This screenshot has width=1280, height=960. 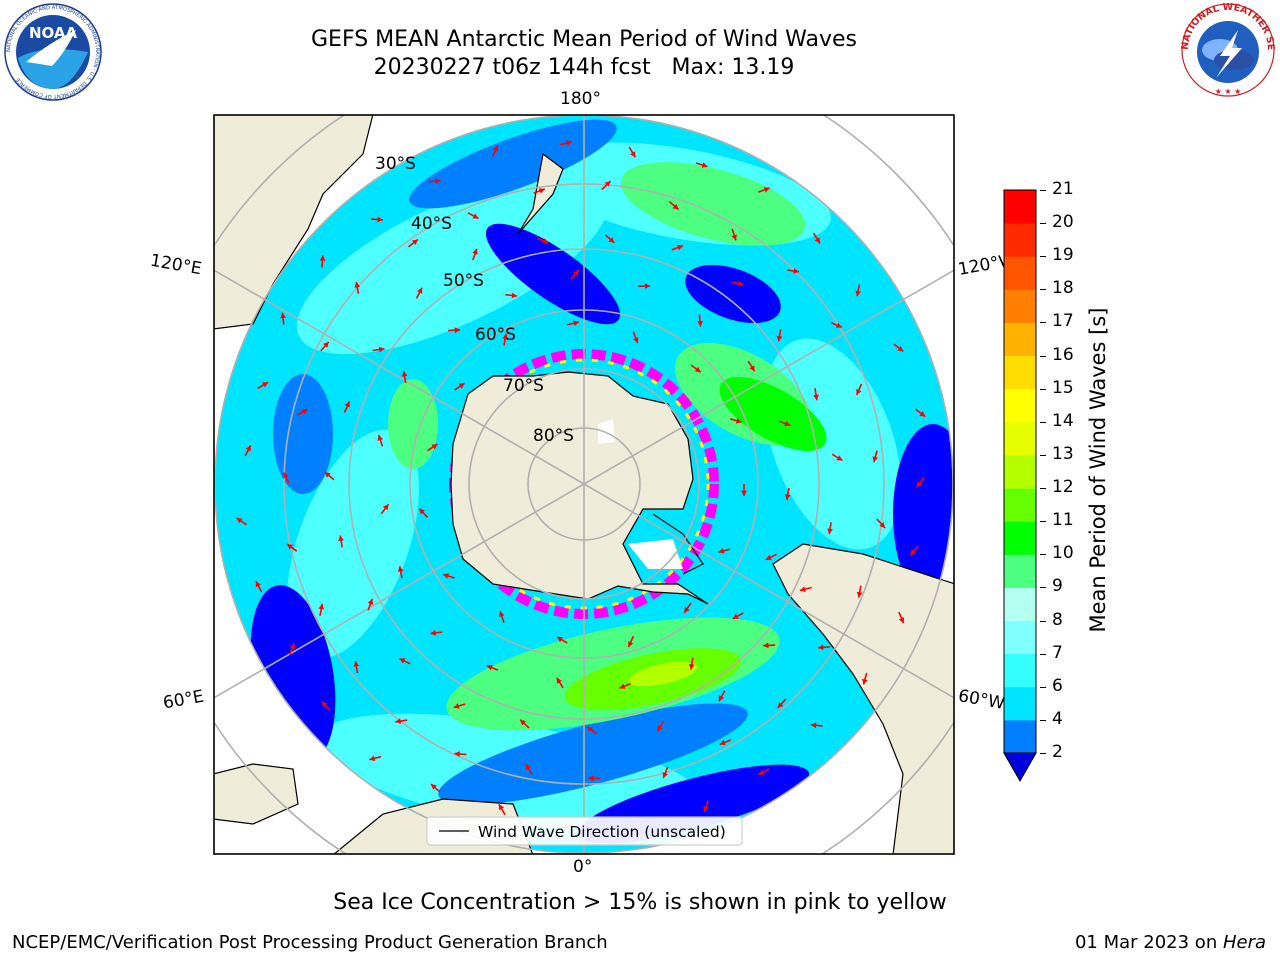 What do you see at coordinates (1063, 453) in the screenshot?
I see `colorbar-tick-label: 13` at bounding box center [1063, 453].